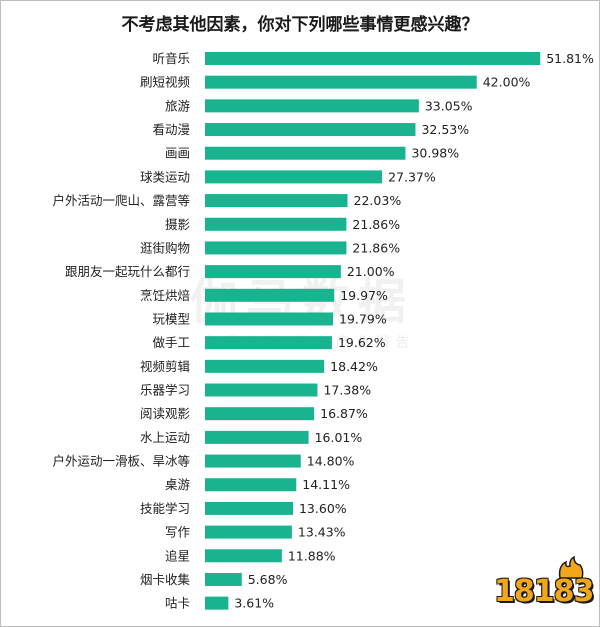 The height and width of the screenshot is (627, 600). What do you see at coordinates (165, 413) in the screenshot?
I see `category-label: 阅读观影` at bounding box center [165, 413].